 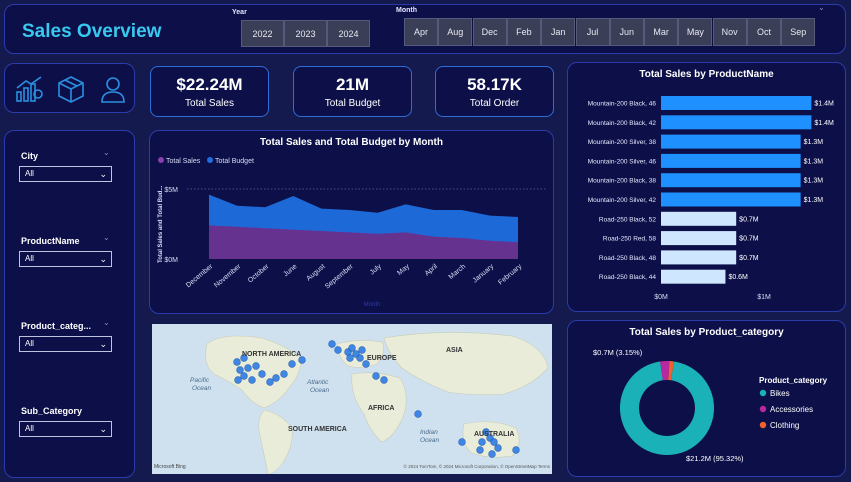 What do you see at coordinates (171, 260) in the screenshot?
I see `y-tick-label: $0M` at bounding box center [171, 260].